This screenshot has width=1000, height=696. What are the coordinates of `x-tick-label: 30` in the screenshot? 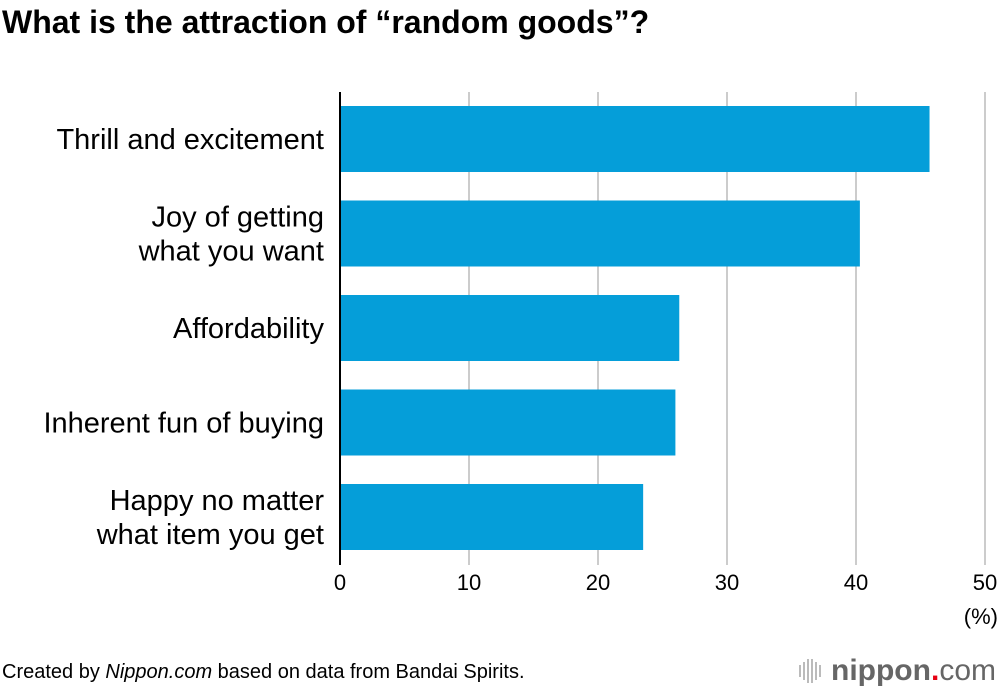 It's located at (727, 582).